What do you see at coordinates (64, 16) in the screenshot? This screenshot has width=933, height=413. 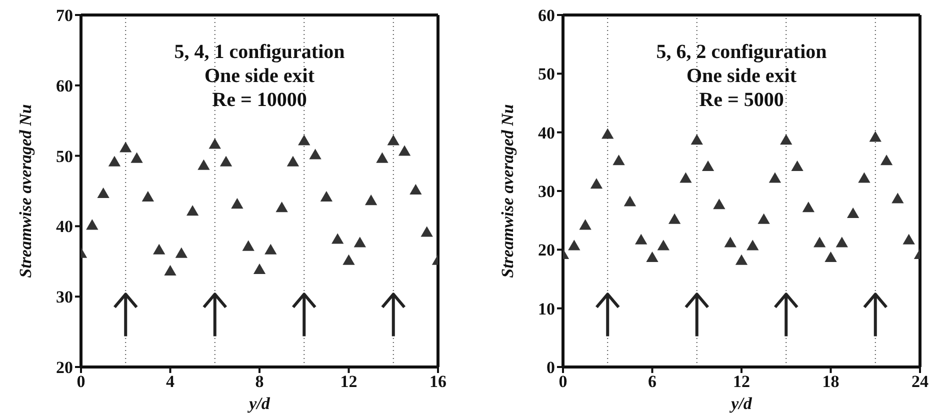 I see `y-tick-label: 70` at bounding box center [64, 16].